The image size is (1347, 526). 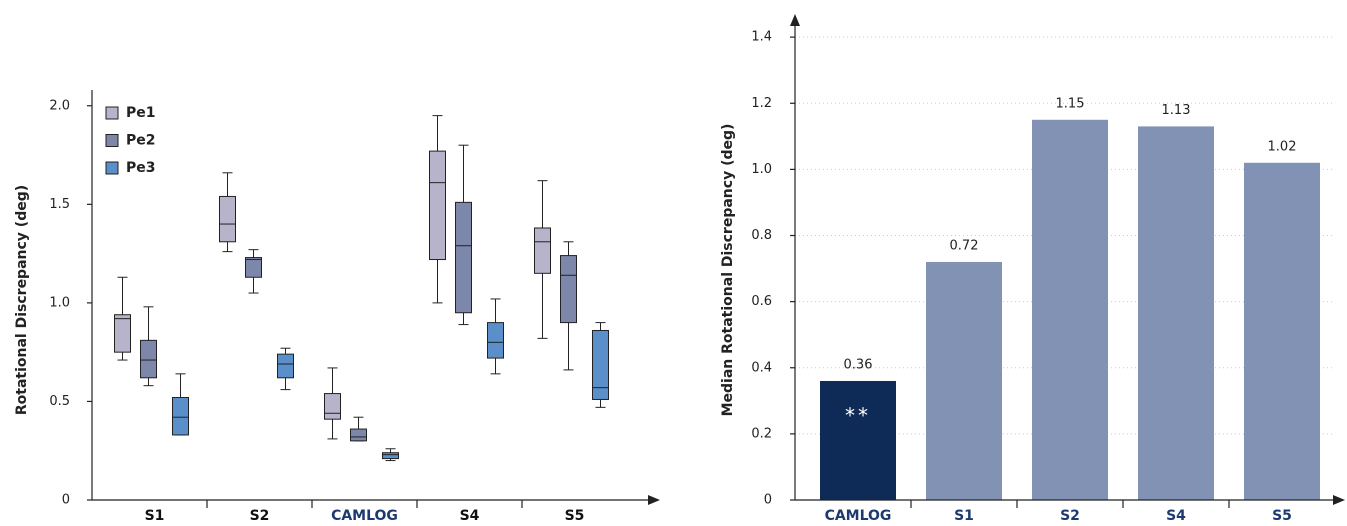 What do you see at coordinates (59, 105) in the screenshot?
I see `y-tick-label: 2.0` at bounding box center [59, 105].